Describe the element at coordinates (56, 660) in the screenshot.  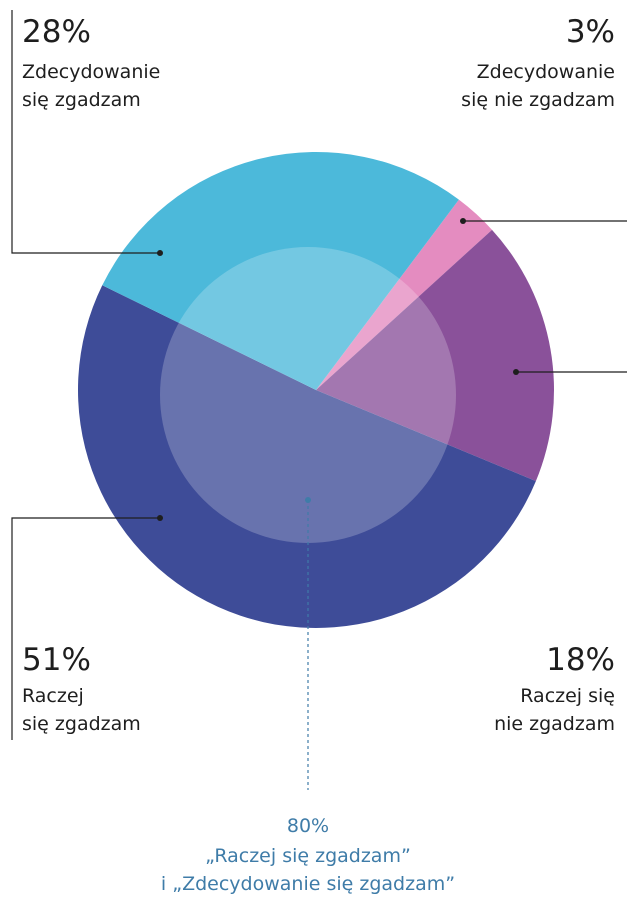
I see `value-label: 51%` at that location.